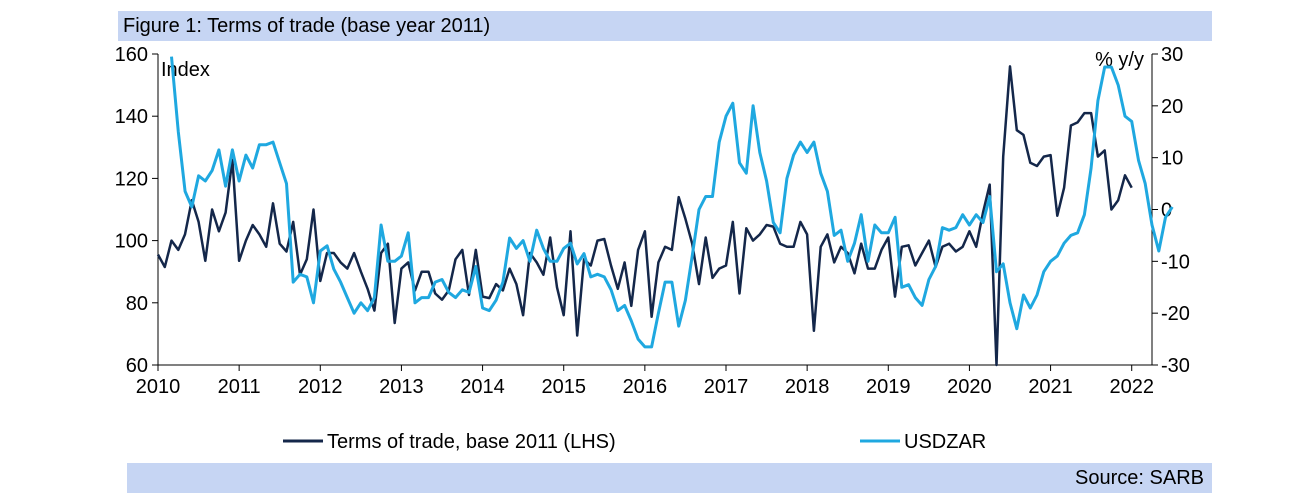  I want to click on right-tick-label: -30, so click(1175, 366).